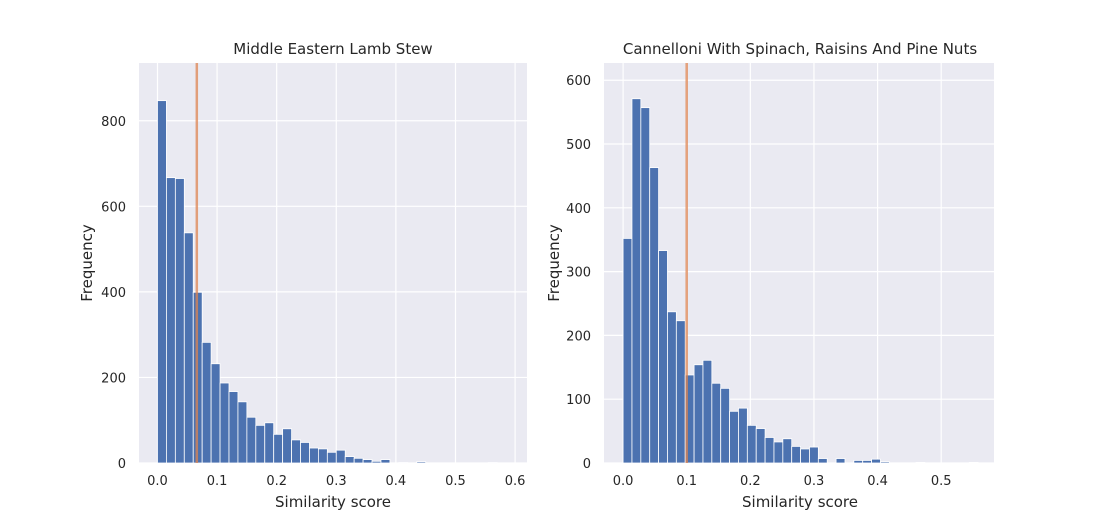  Describe the element at coordinates (332, 49) in the screenshot. I see `left-chart-title: Middle Eastern Lamb Stew` at that location.